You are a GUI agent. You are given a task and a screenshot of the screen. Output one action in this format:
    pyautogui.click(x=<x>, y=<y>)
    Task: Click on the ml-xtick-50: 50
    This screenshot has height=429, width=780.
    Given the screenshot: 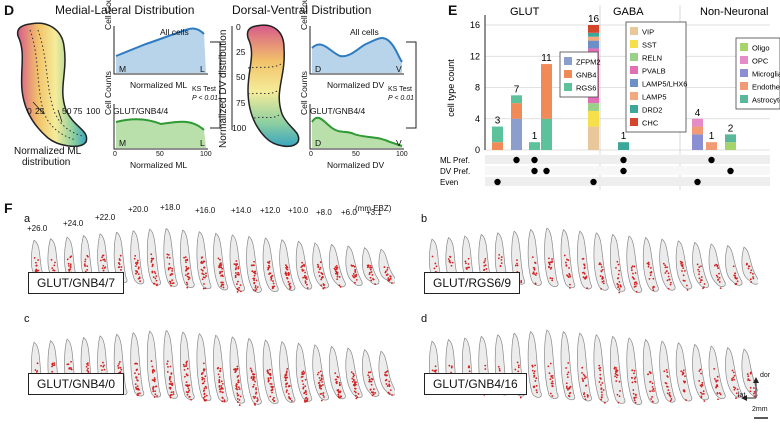 What is the action you would take?
    pyautogui.click(x=160, y=154)
    